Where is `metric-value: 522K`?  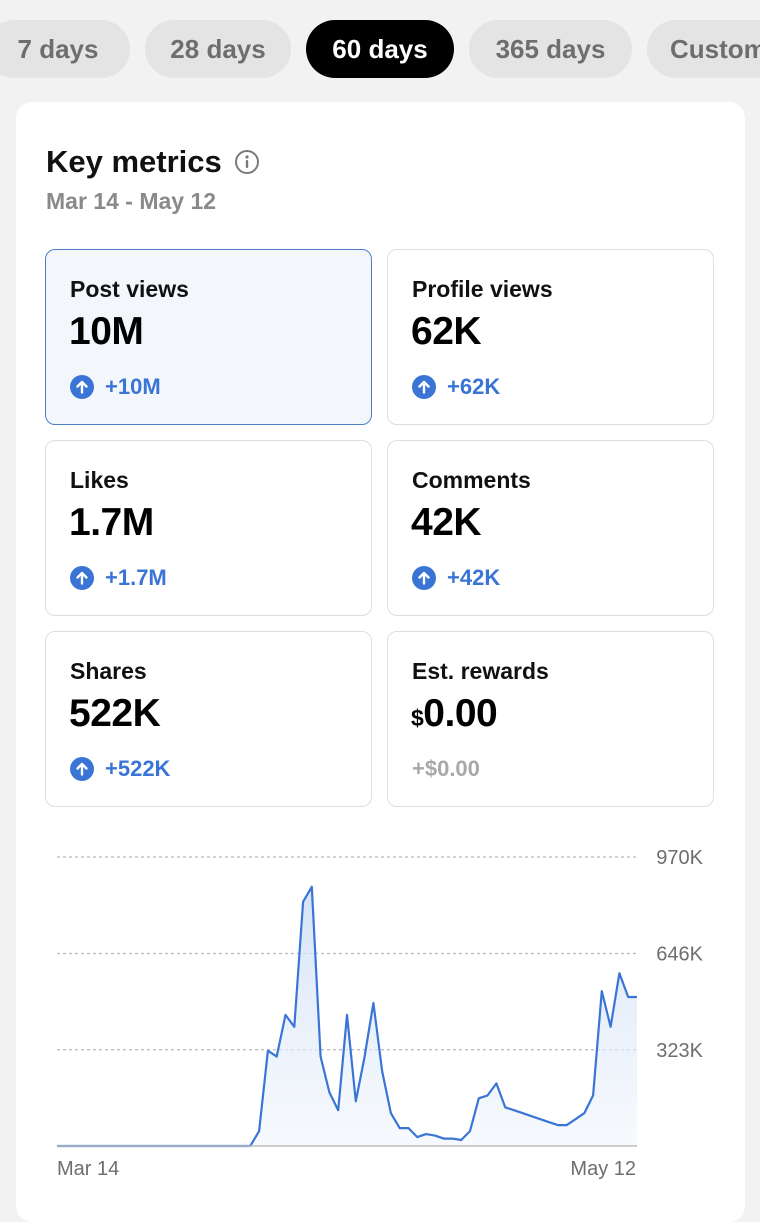 metric-value: 522K is located at coordinates (115, 713).